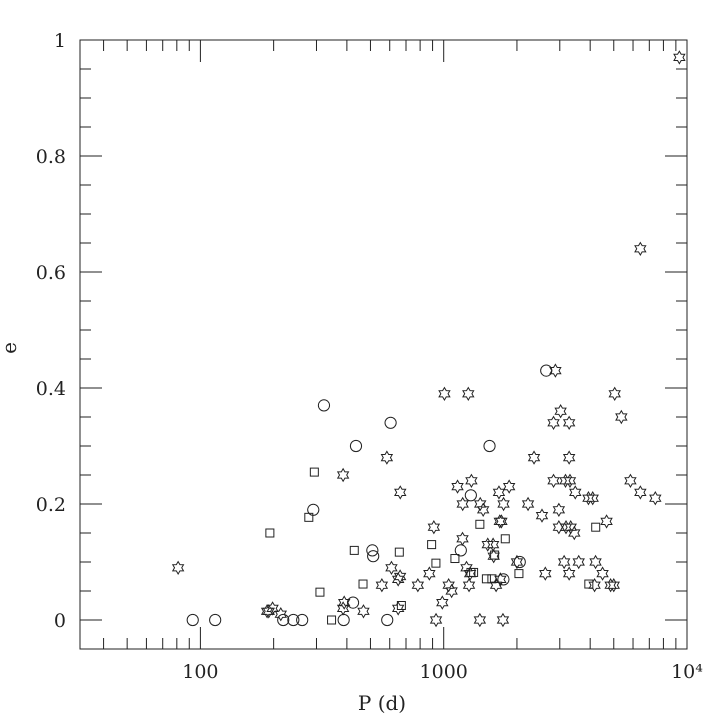  What do you see at coordinates (382, 703) in the screenshot?
I see `x-axis-label: P (d)` at bounding box center [382, 703].